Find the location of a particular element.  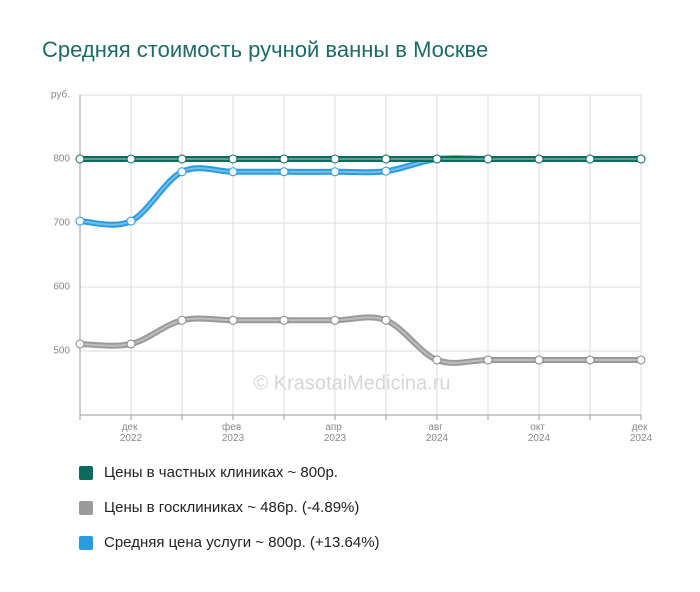

y-tick-label: 600 is located at coordinates (61, 287).